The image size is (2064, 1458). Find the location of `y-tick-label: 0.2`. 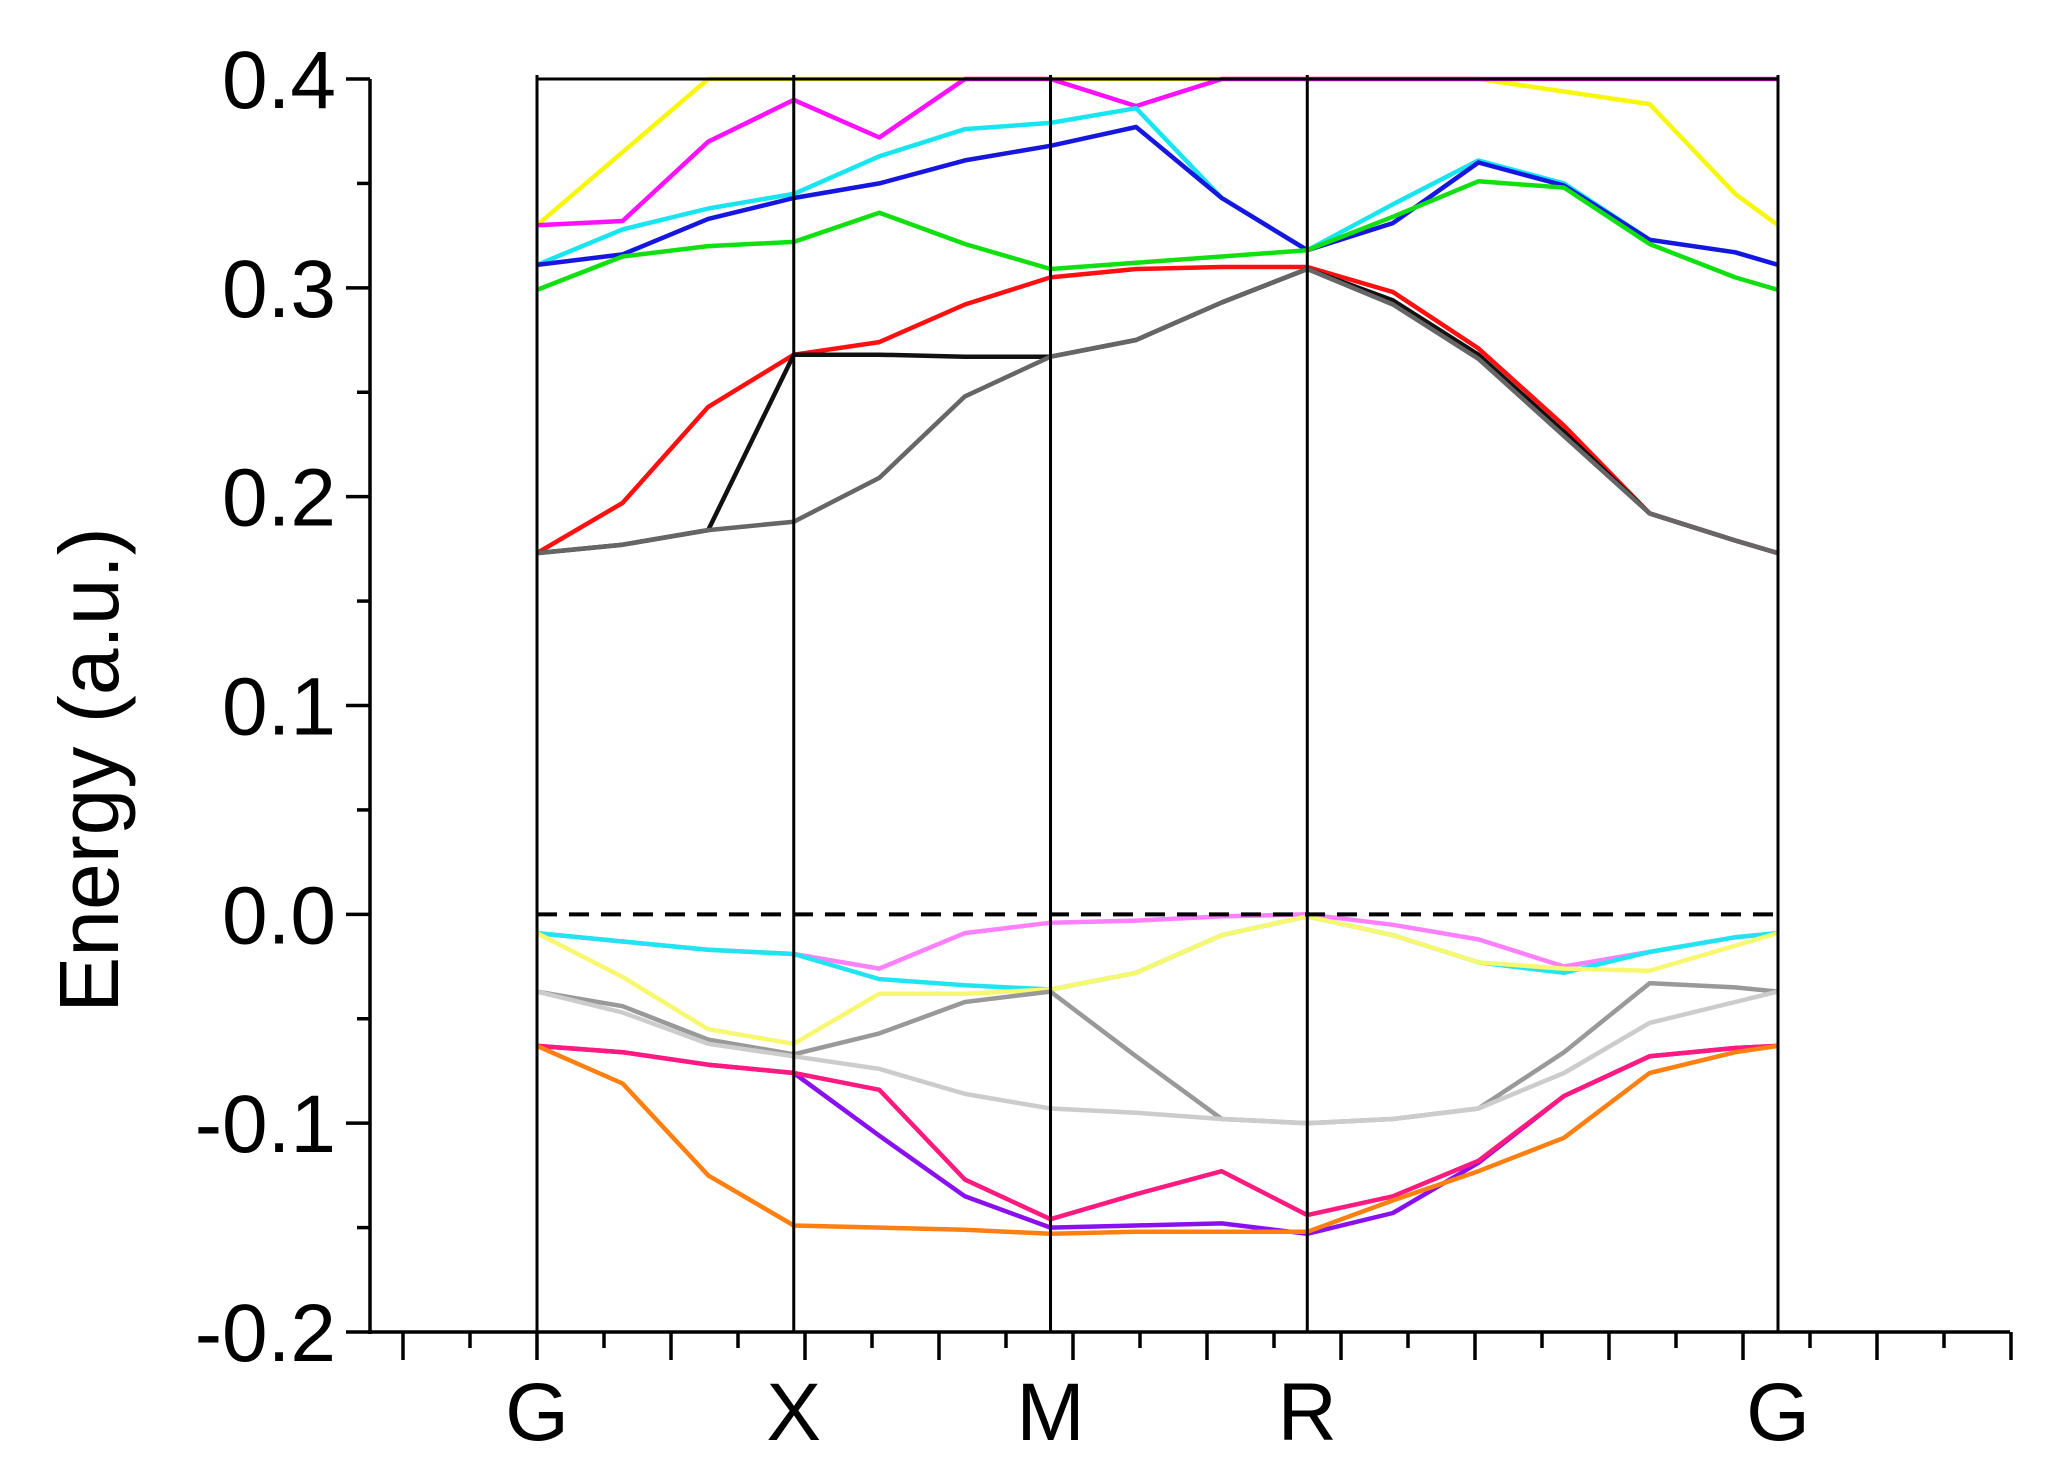

y-tick-label: 0.2 is located at coordinates (279, 498).